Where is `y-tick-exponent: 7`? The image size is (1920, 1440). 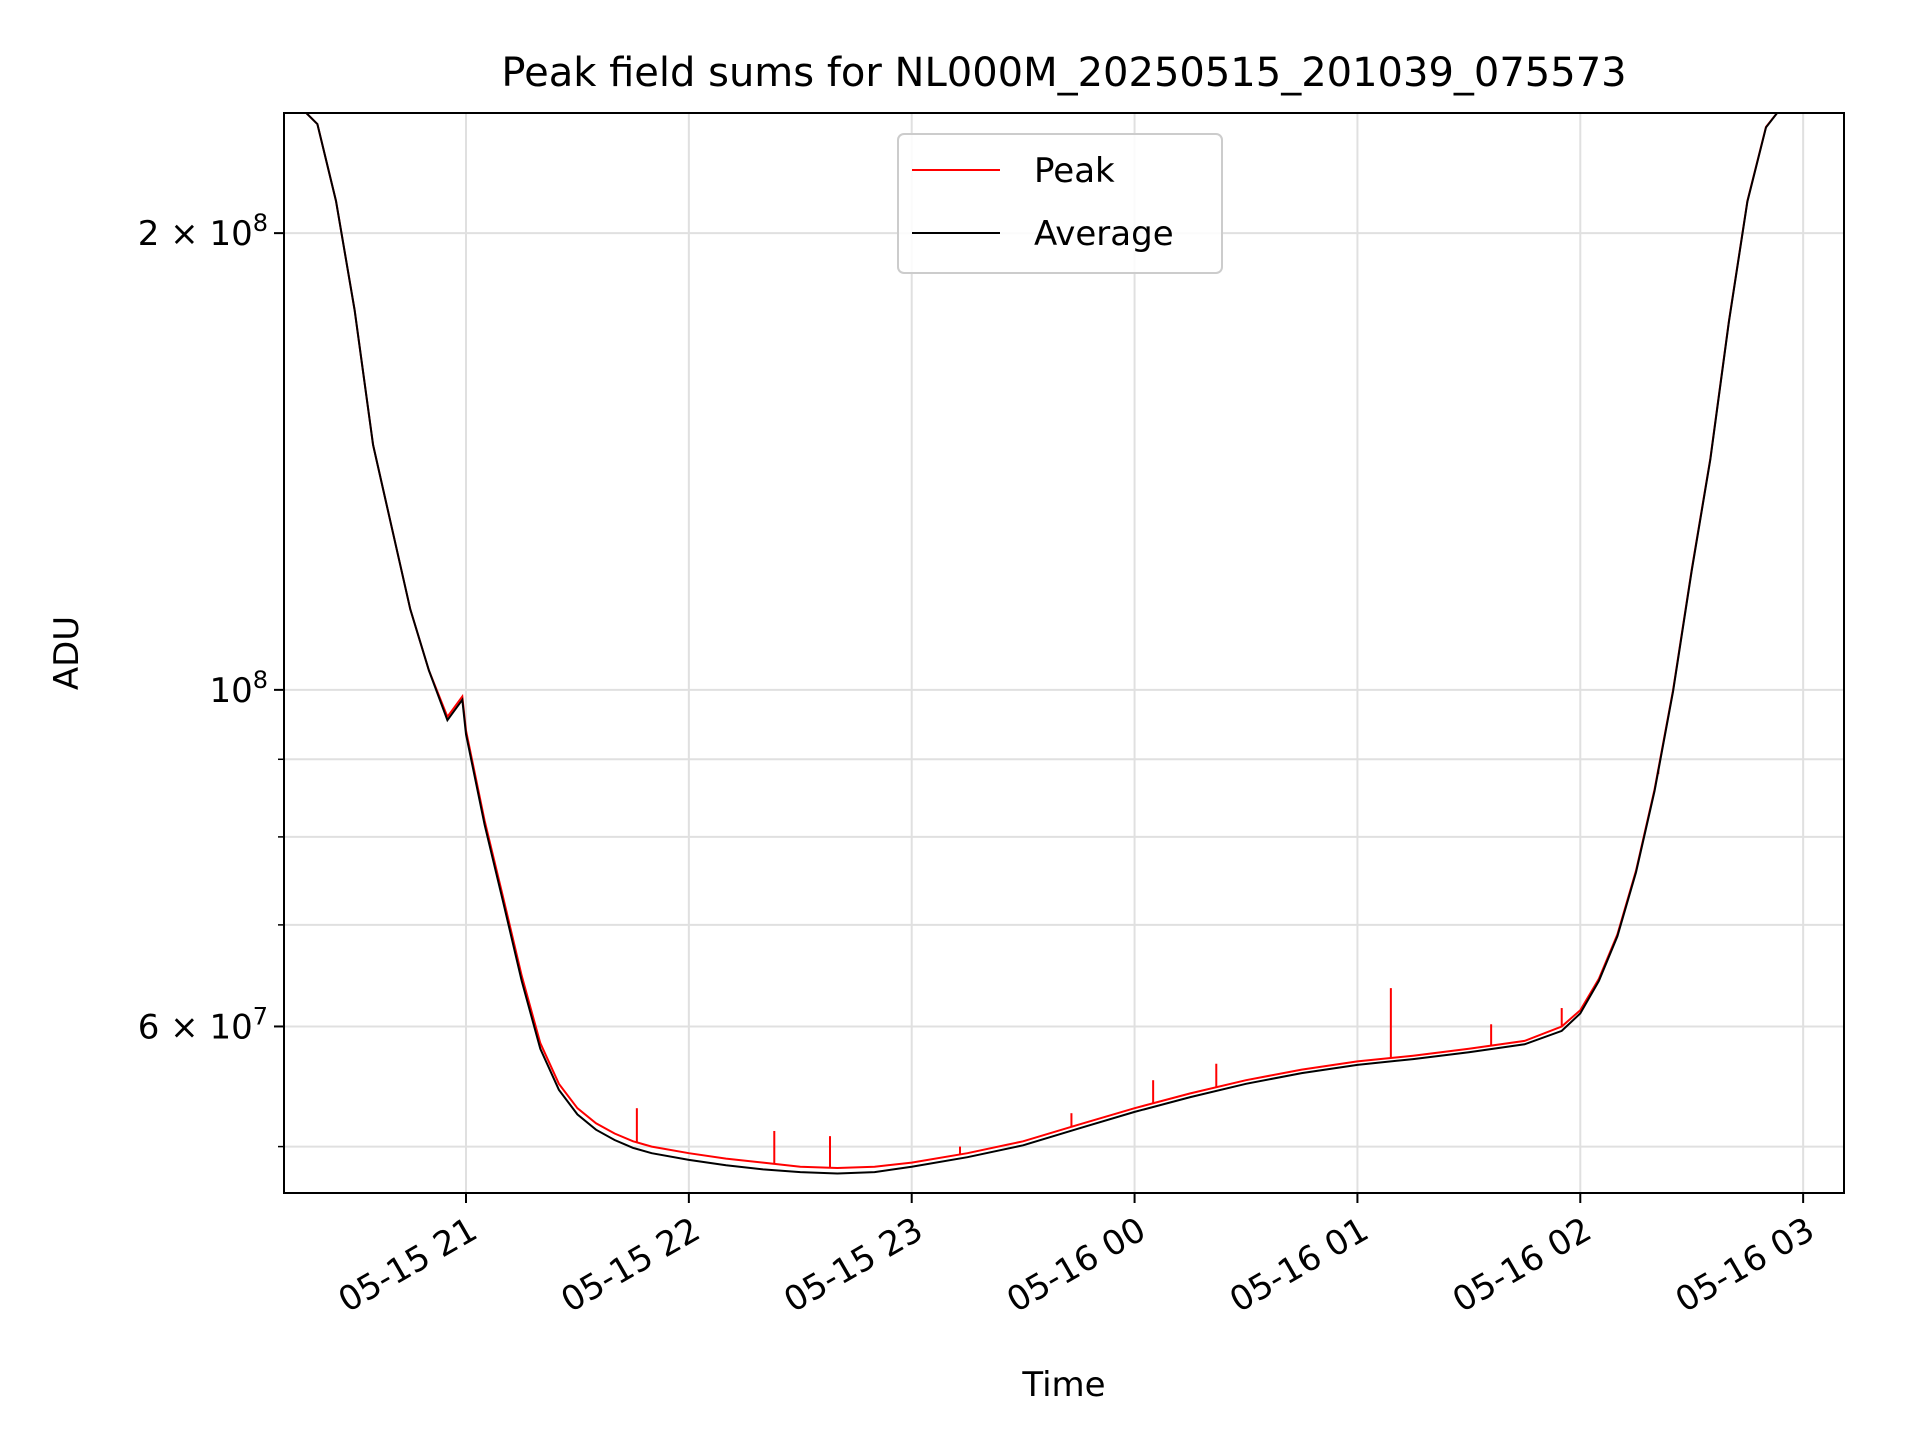
y-tick-exponent: 7 is located at coordinates (260, 1016).